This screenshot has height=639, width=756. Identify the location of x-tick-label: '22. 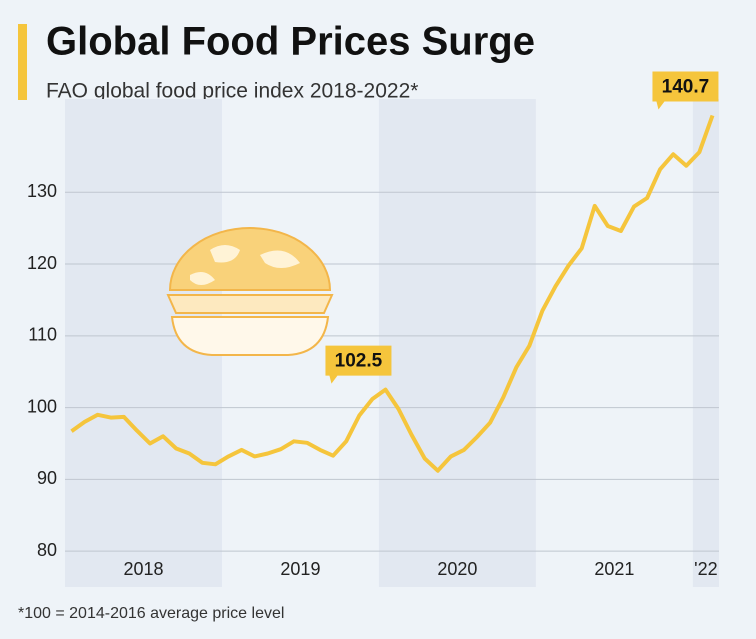
(705, 569).